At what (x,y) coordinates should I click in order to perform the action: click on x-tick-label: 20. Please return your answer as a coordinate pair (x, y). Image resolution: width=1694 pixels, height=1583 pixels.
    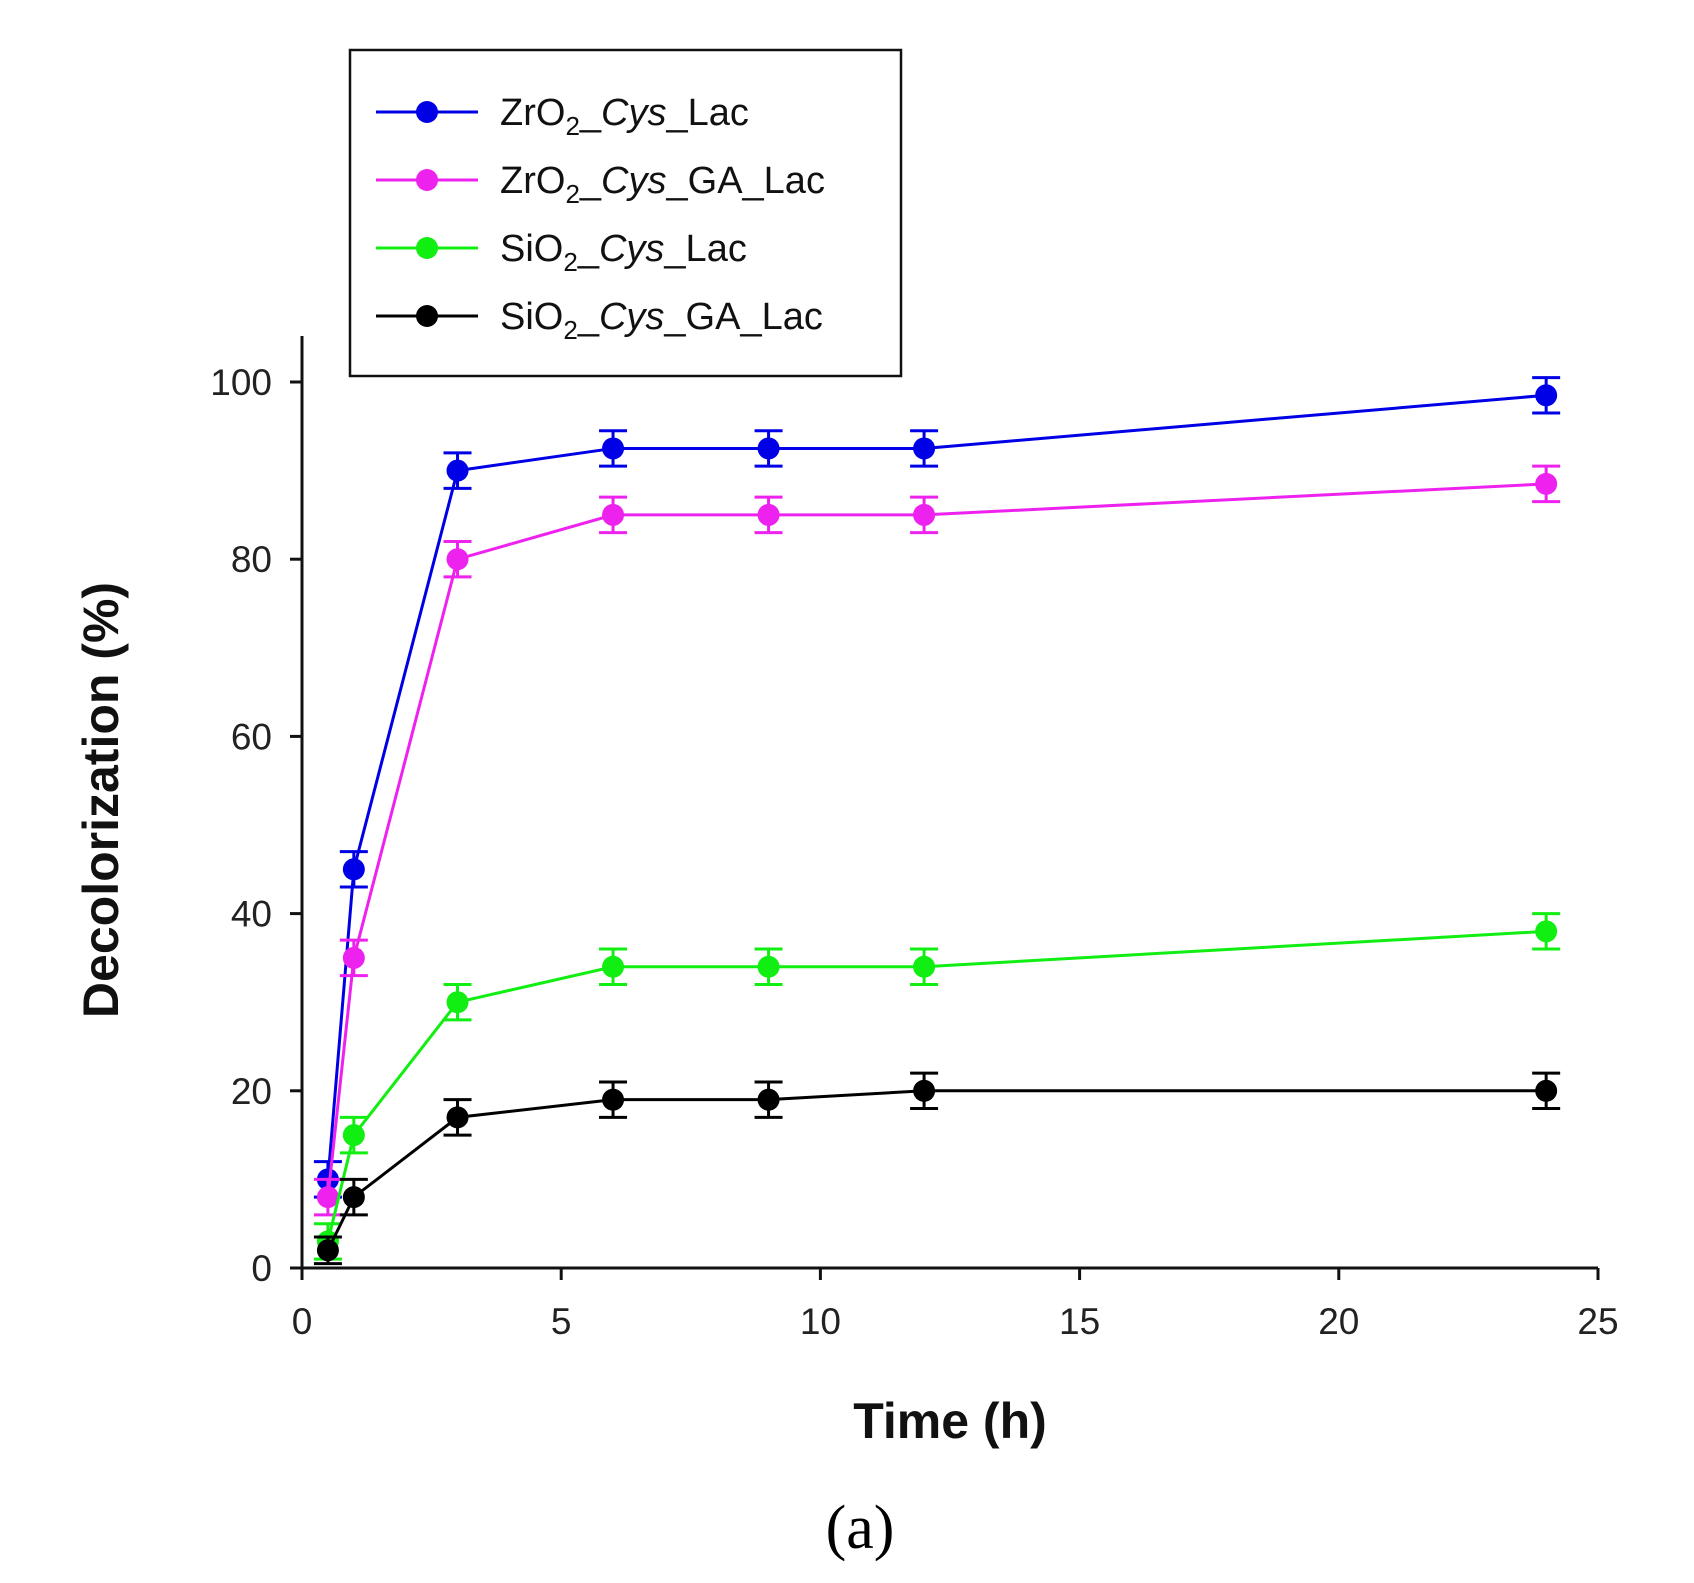
    Looking at the image, I should click on (1338, 1321).